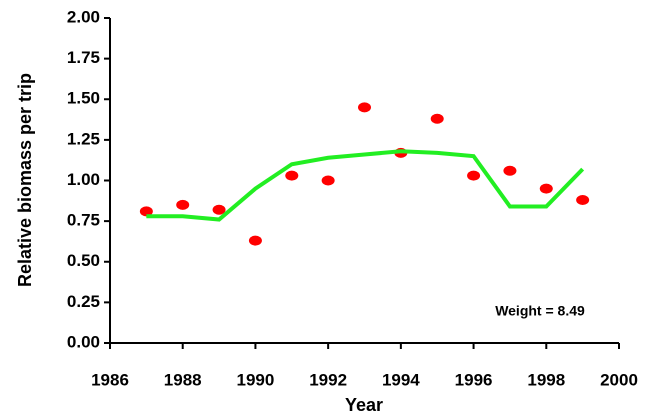 The width and height of the screenshot is (655, 419). What do you see at coordinates (401, 379) in the screenshot?
I see `x-tick-label: 1994` at bounding box center [401, 379].